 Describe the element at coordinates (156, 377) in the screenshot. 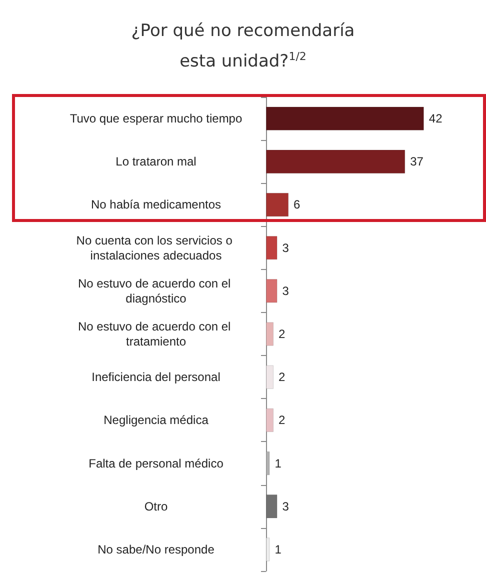

I see `y-tick-label: Ineficiencia del personal` at that location.